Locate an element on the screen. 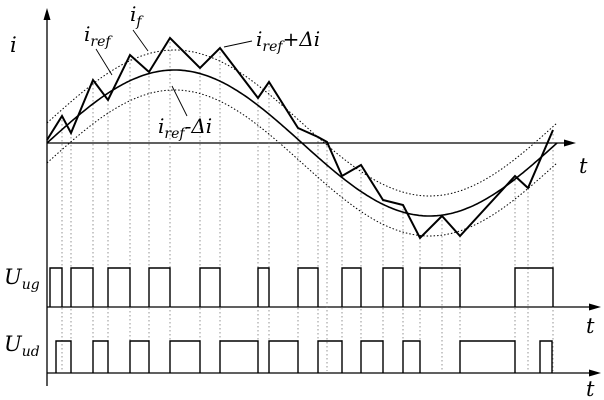  ud-pulse-train is located at coordinates (304, 356).